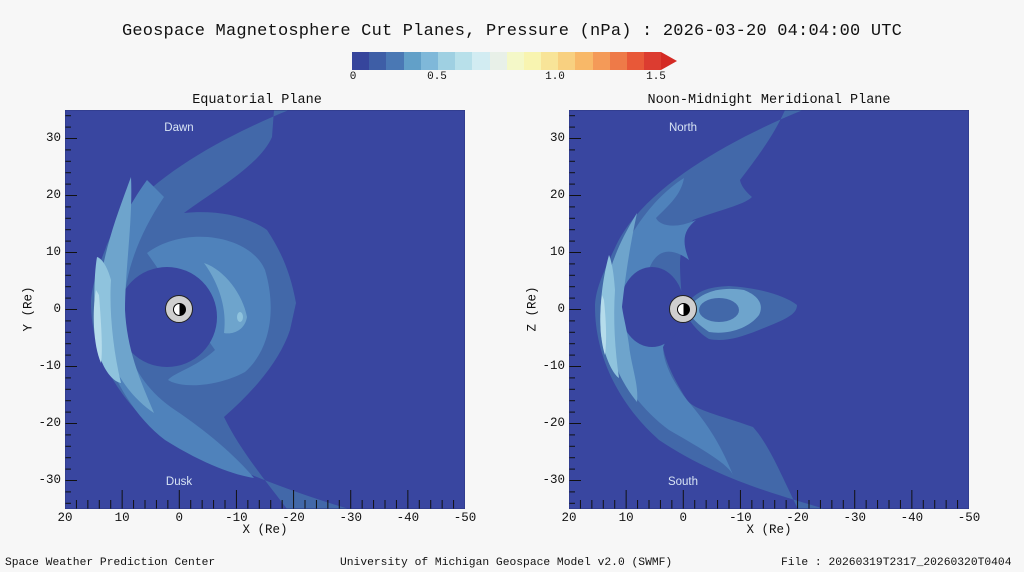 This screenshot has width=1024, height=572. What do you see at coordinates (555, 77) in the screenshot?
I see `colorbar-tick-label: 1.0` at bounding box center [555, 77].